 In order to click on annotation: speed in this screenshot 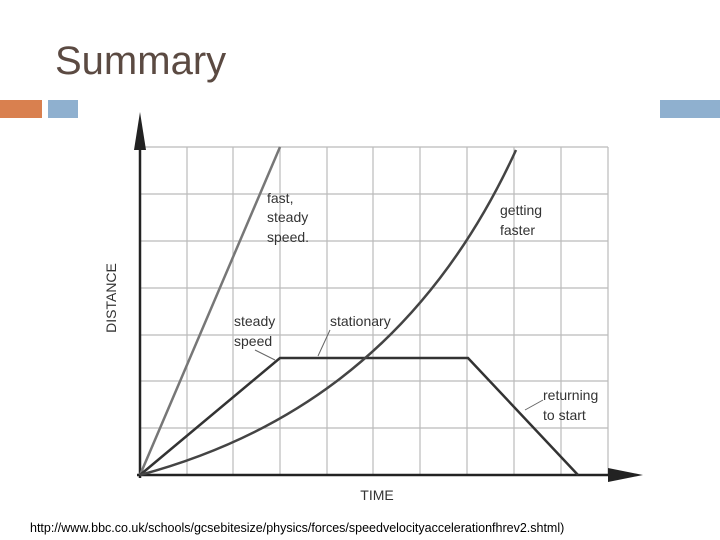, I will do `click(253, 341)`.